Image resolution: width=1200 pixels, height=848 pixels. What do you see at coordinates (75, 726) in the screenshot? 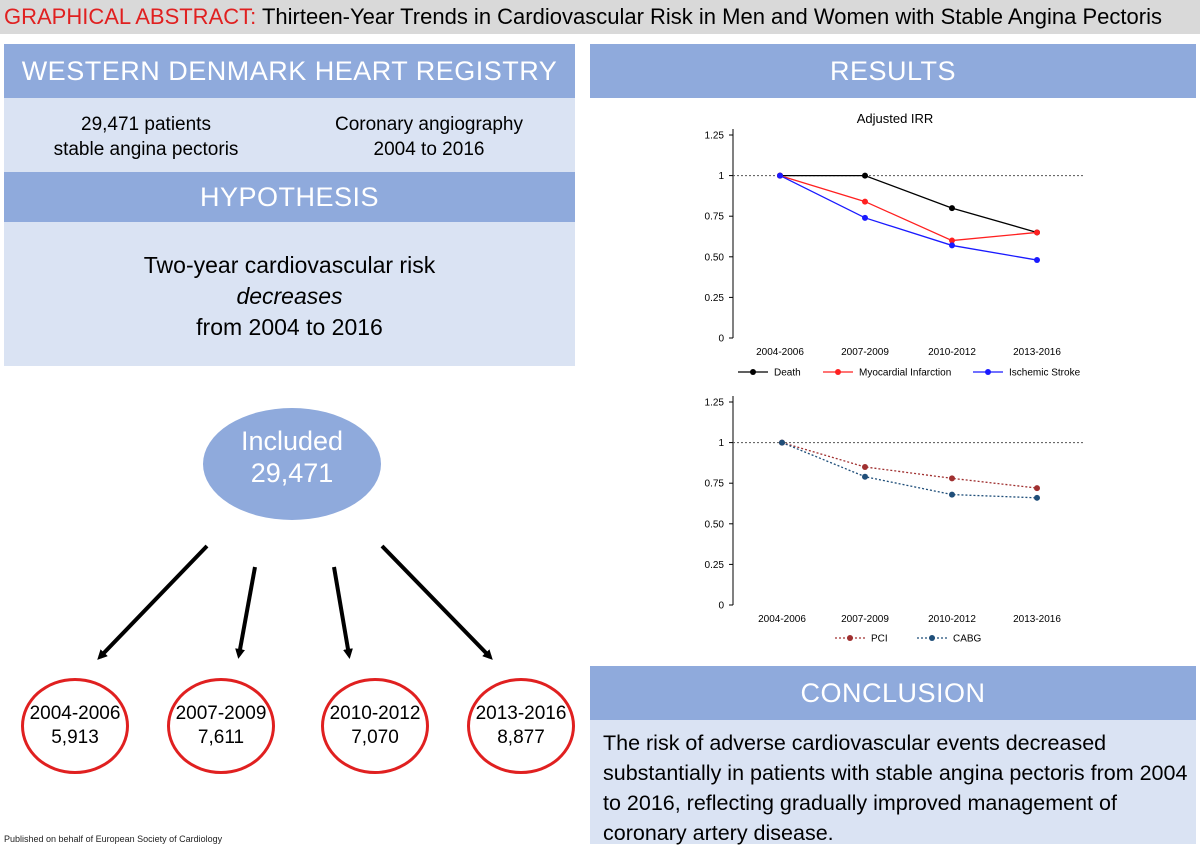
I see `period-2004-2006: 2004-2006 5,913` at bounding box center [75, 726].